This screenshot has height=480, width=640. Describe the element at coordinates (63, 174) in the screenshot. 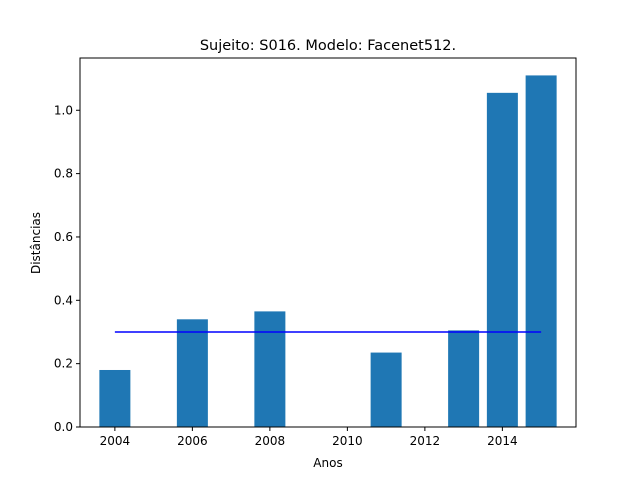

I see `y-tick-label: 0.8` at that location.